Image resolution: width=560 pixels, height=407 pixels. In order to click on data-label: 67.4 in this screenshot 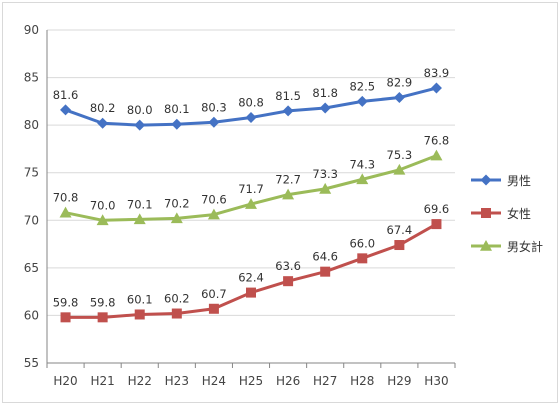, I will do `click(400, 230)`.